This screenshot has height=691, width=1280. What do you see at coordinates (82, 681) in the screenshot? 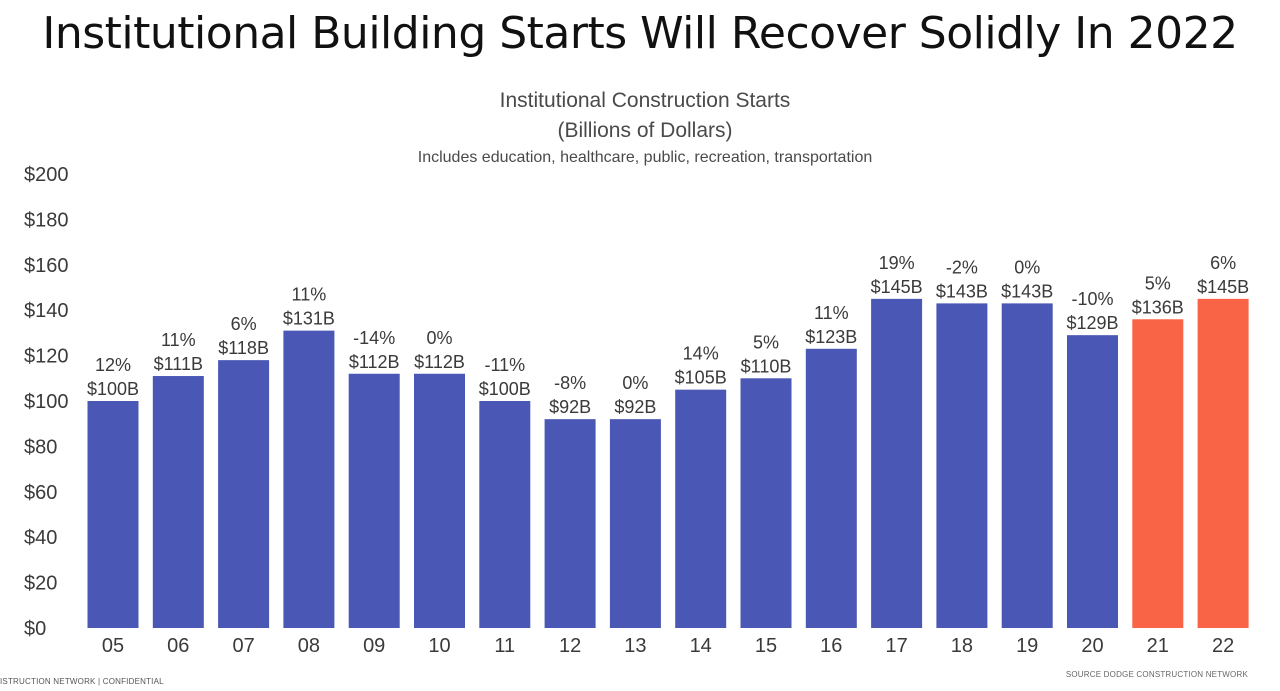
I see `footer-confidential: ISTRUCTION NETWORK | CONFIDENTIAL` at bounding box center [82, 681].